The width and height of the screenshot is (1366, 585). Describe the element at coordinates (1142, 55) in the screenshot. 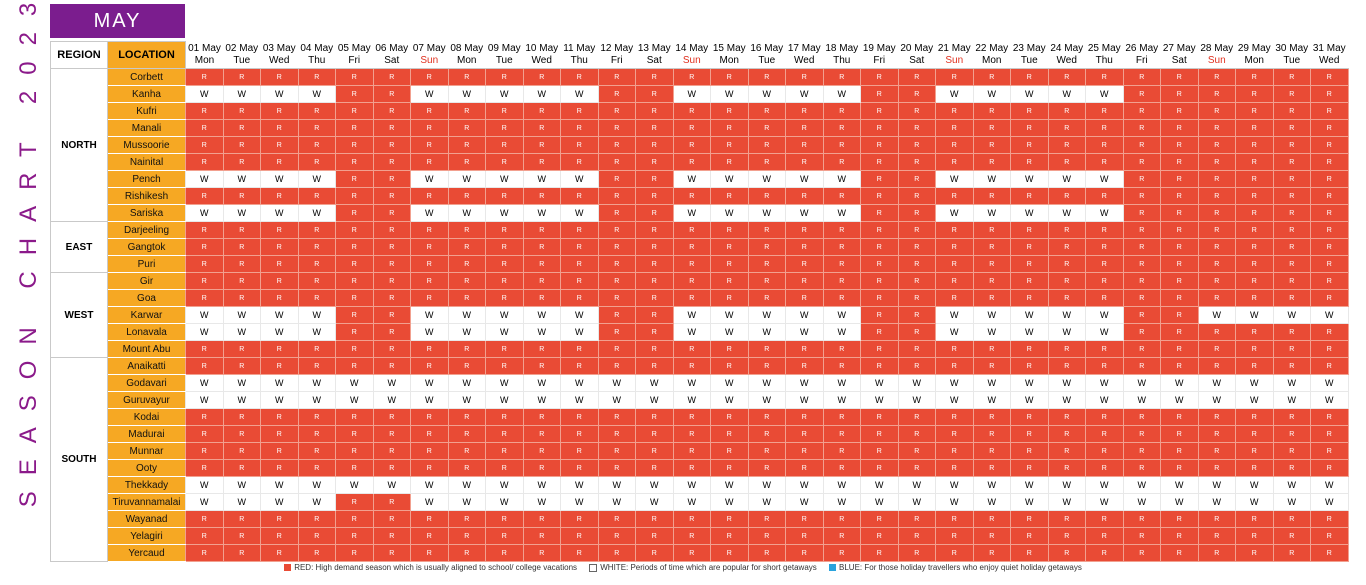

I see `date-header: 26 May Fri` at that location.